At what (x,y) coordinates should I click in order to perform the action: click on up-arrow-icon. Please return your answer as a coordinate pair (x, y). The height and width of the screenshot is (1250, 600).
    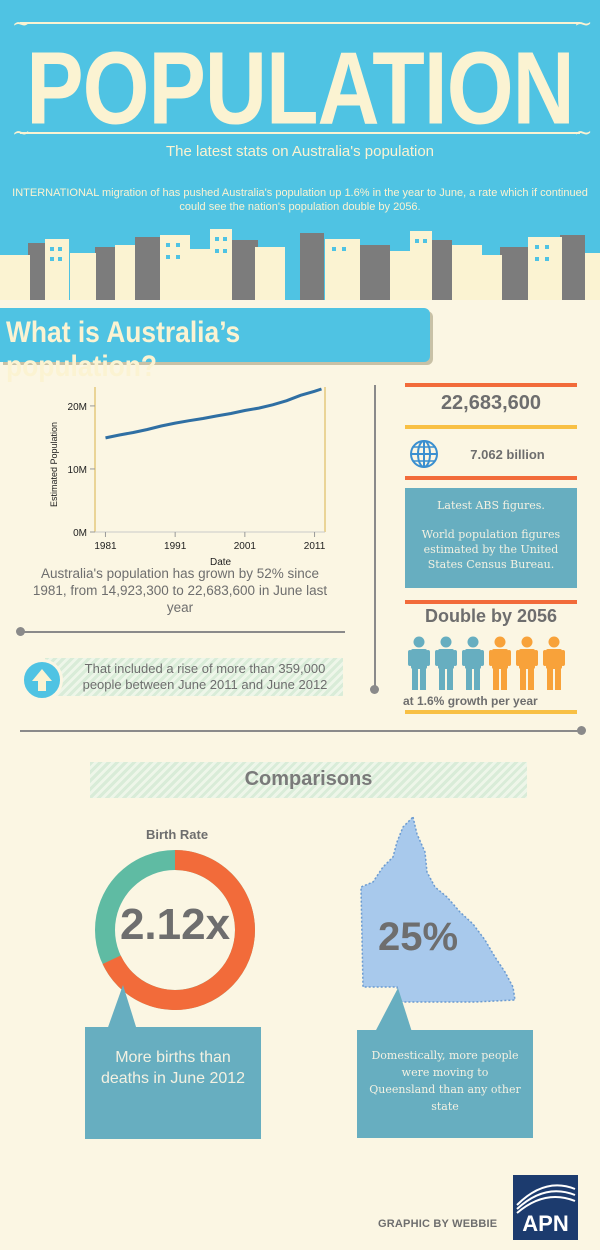
    Looking at the image, I should click on (42, 680).